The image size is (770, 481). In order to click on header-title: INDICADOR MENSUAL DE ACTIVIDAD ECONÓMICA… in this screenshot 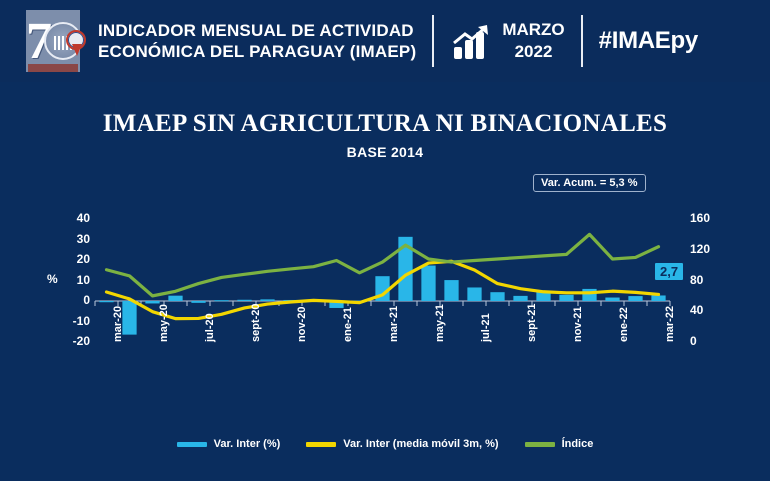, I will do `click(257, 41)`.